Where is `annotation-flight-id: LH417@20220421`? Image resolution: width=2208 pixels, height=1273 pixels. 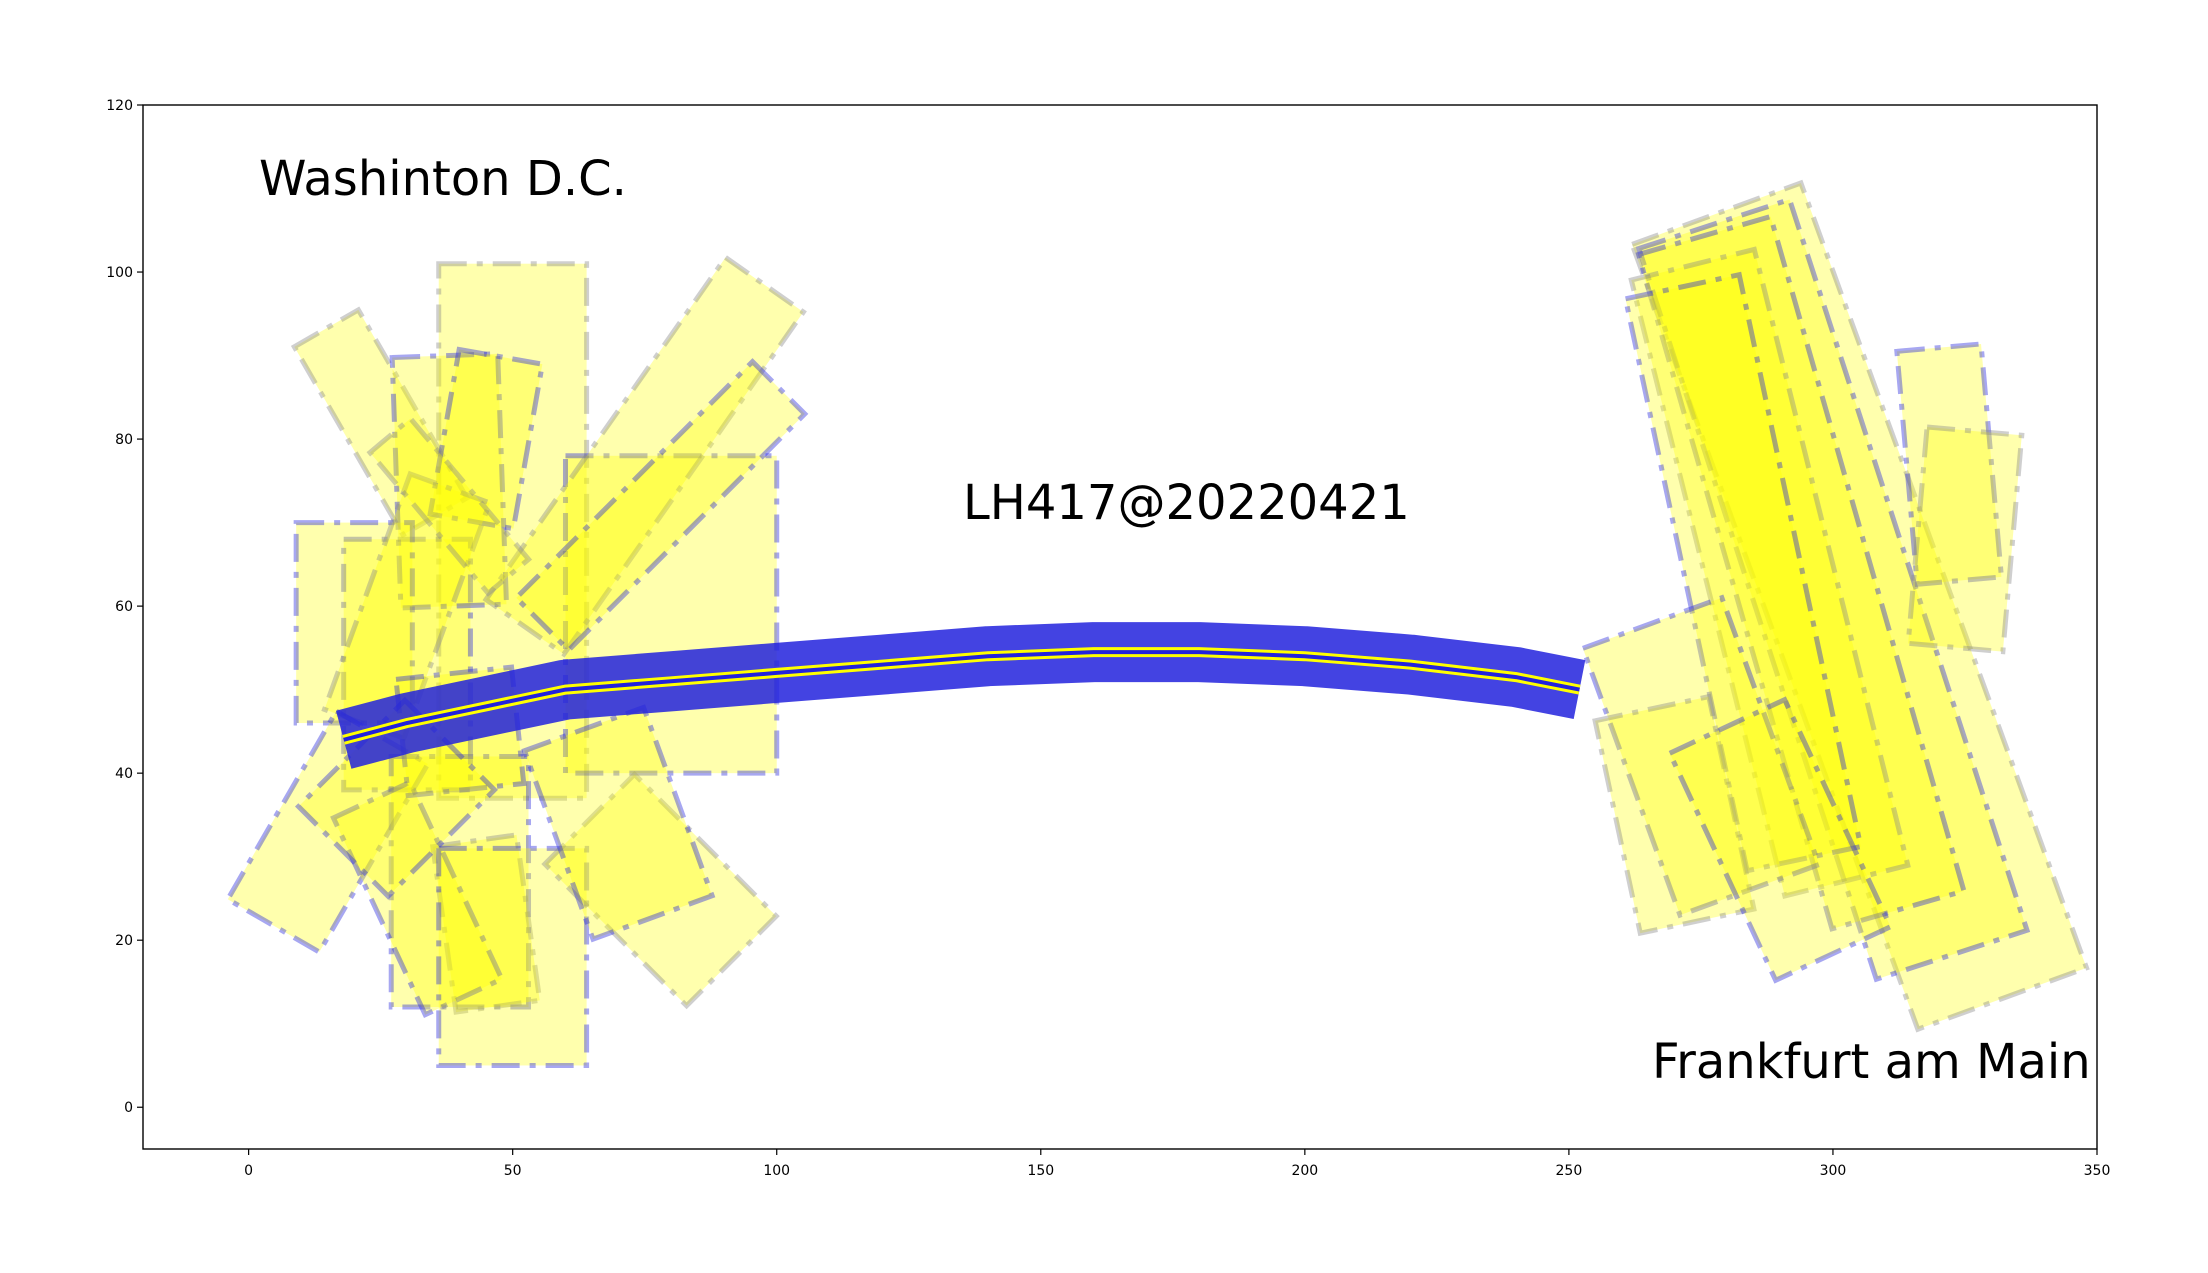 annotation-flight-id: LH417@20220421 is located at coordinates (1186, 503).